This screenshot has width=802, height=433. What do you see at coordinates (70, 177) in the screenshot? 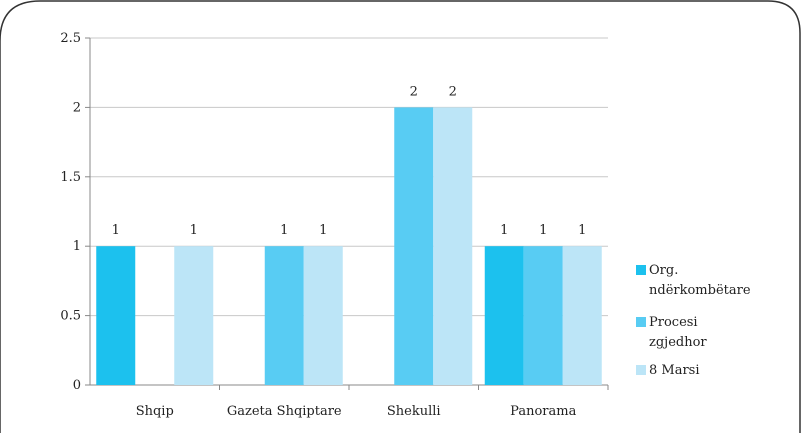
I see `y-tick-label: 1.5` at bounding box center [70, 177].